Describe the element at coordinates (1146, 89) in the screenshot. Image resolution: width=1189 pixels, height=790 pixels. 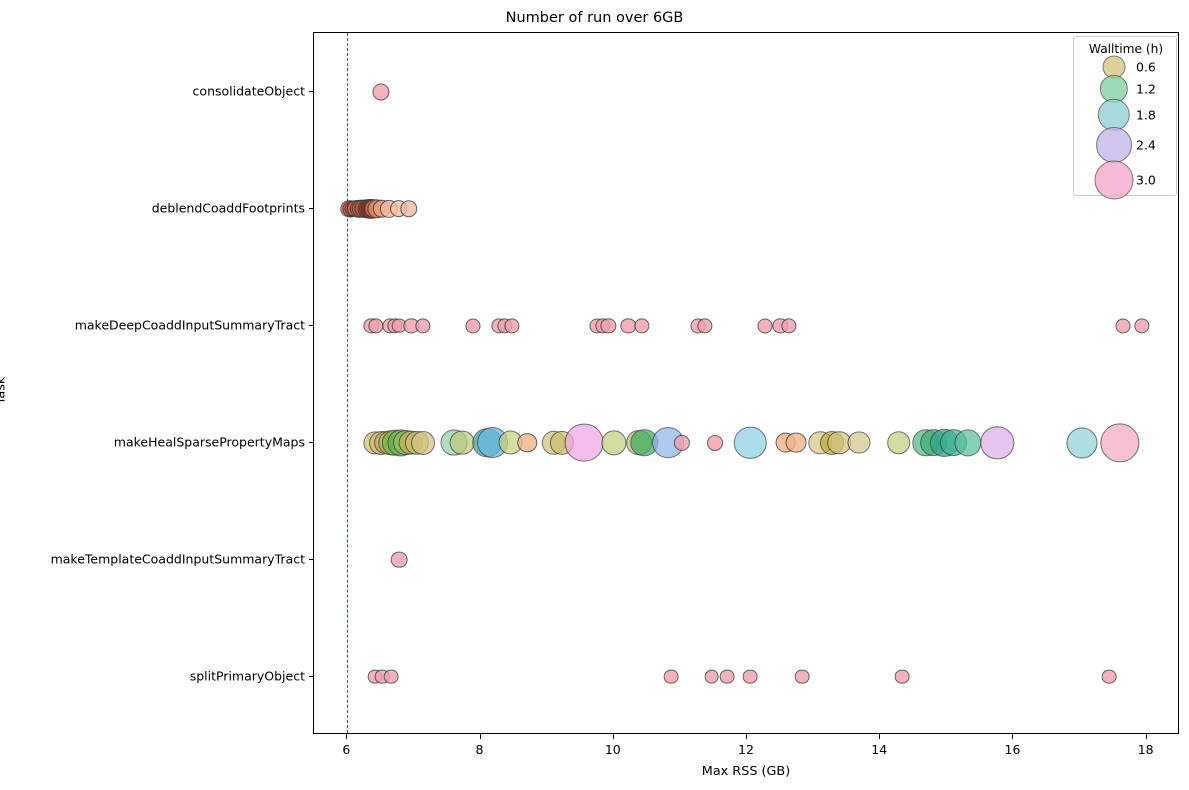
I see `legend-label: 1.2` at that location.